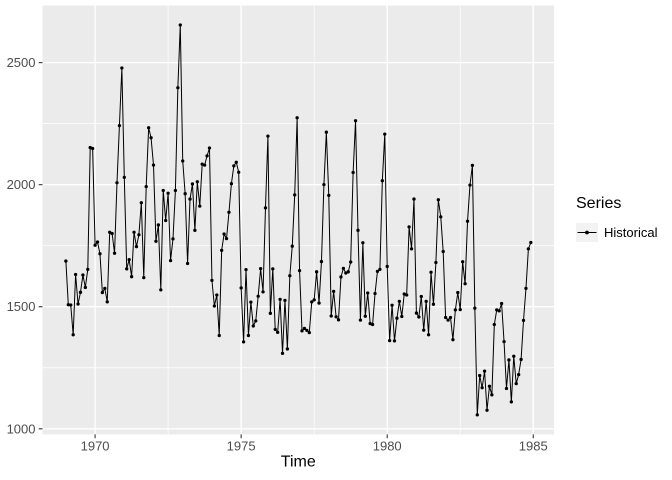 The width and height of the screenshot is (672, 480). I want to click on legend: Series Historical, so click(616, 219).